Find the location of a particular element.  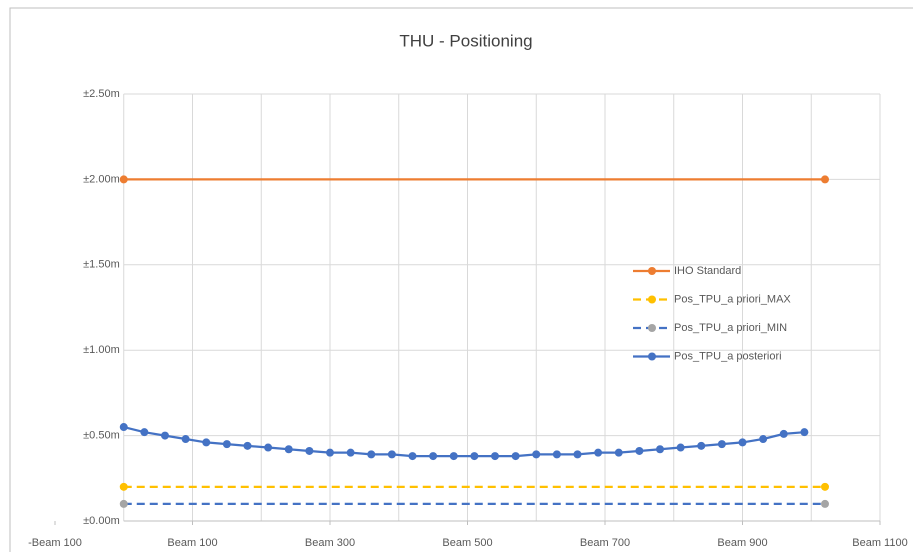

chart-title: THU - Positioning is located at coordinates (465, 40).